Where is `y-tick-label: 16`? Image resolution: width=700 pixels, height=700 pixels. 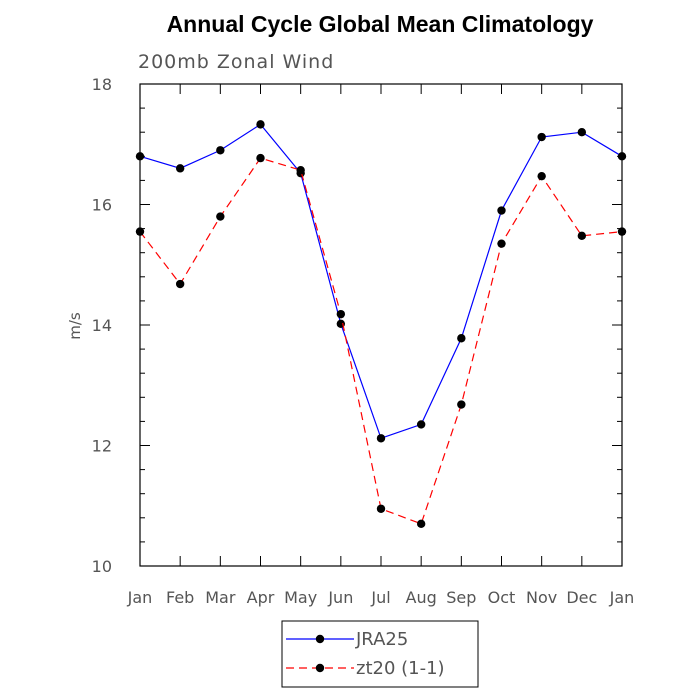
y-tick-label: 16 is located at coordinates (102, 205).